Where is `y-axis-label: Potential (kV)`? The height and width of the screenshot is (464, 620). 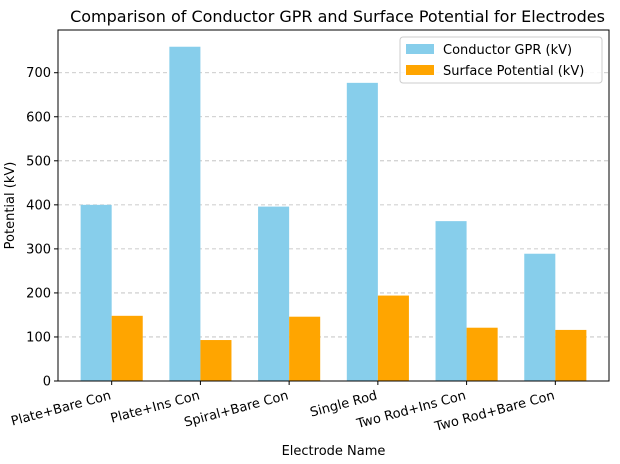
y-axis-label: Potential (kV) is located at coordinates (10, 206).